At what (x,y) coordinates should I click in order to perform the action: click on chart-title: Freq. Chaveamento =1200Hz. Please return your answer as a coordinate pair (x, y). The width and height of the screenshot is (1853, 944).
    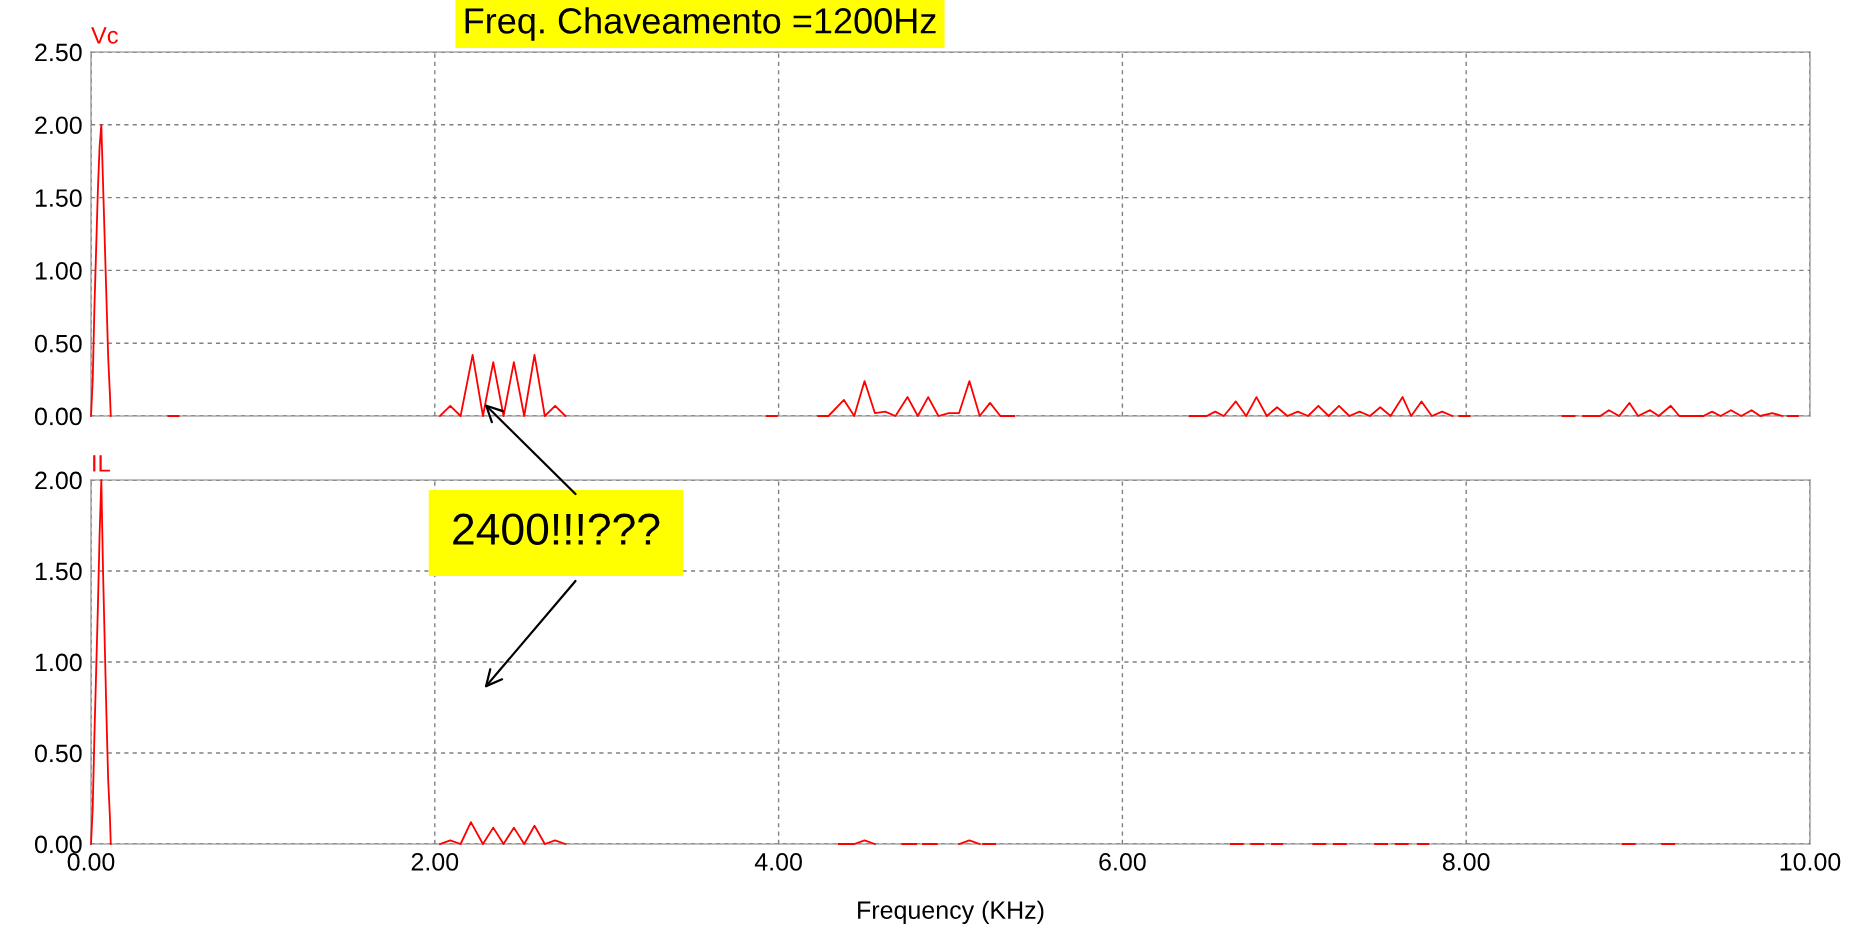
    Looking at the image, I should click on (700, 24).